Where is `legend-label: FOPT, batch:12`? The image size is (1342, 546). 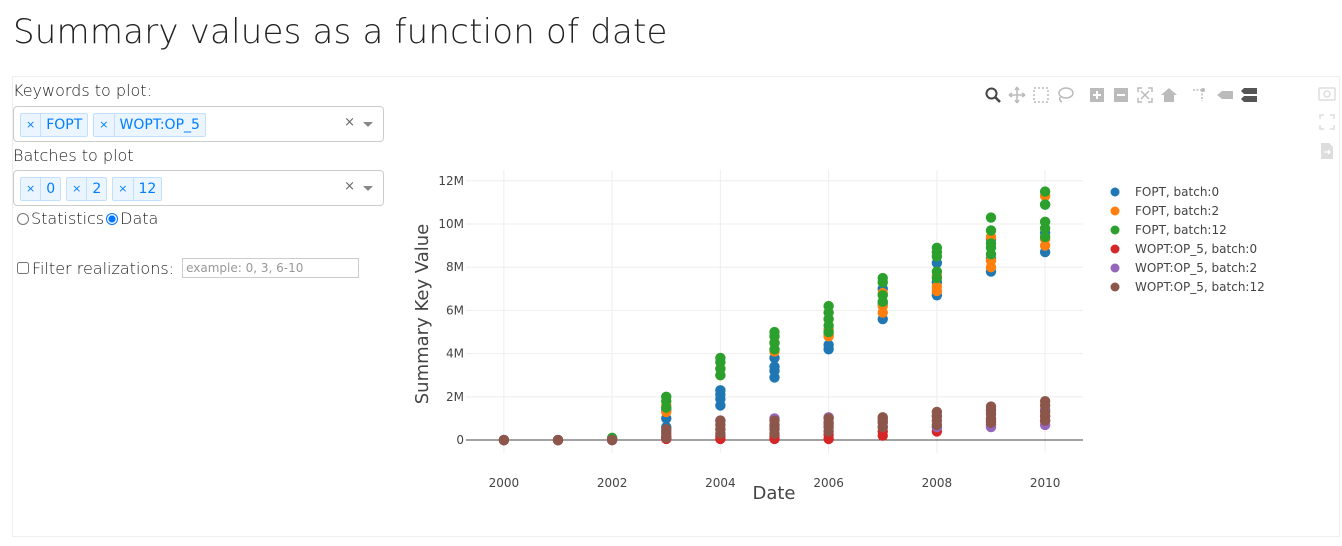 legend-label: FOPT, batch:12 is located at coordinates (1181, 230).